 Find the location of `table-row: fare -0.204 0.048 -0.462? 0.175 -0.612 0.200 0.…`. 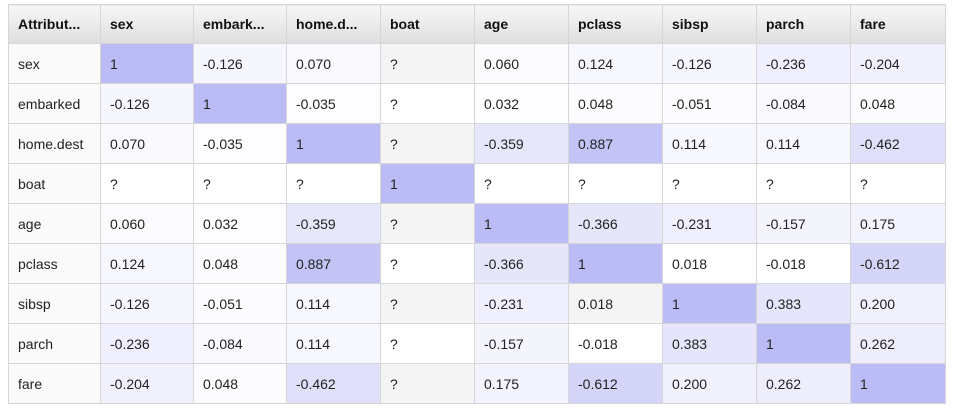

table-row: fare -0.204 0.048 -0.462? 0.175 -0.612 0.200 0.… is located at coordinates (477, 383).